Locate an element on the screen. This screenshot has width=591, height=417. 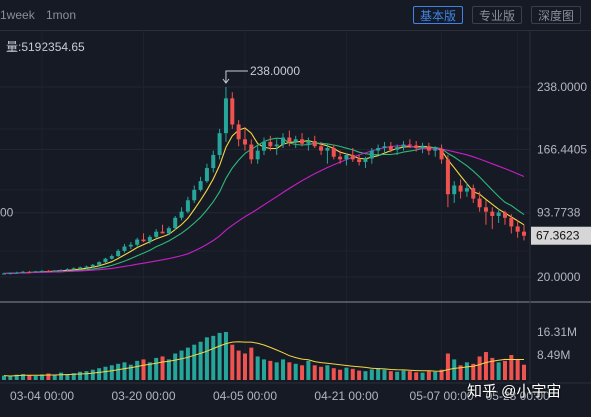
time-tick-label: 05-07 00:00 is located at coordinates (442, 396).